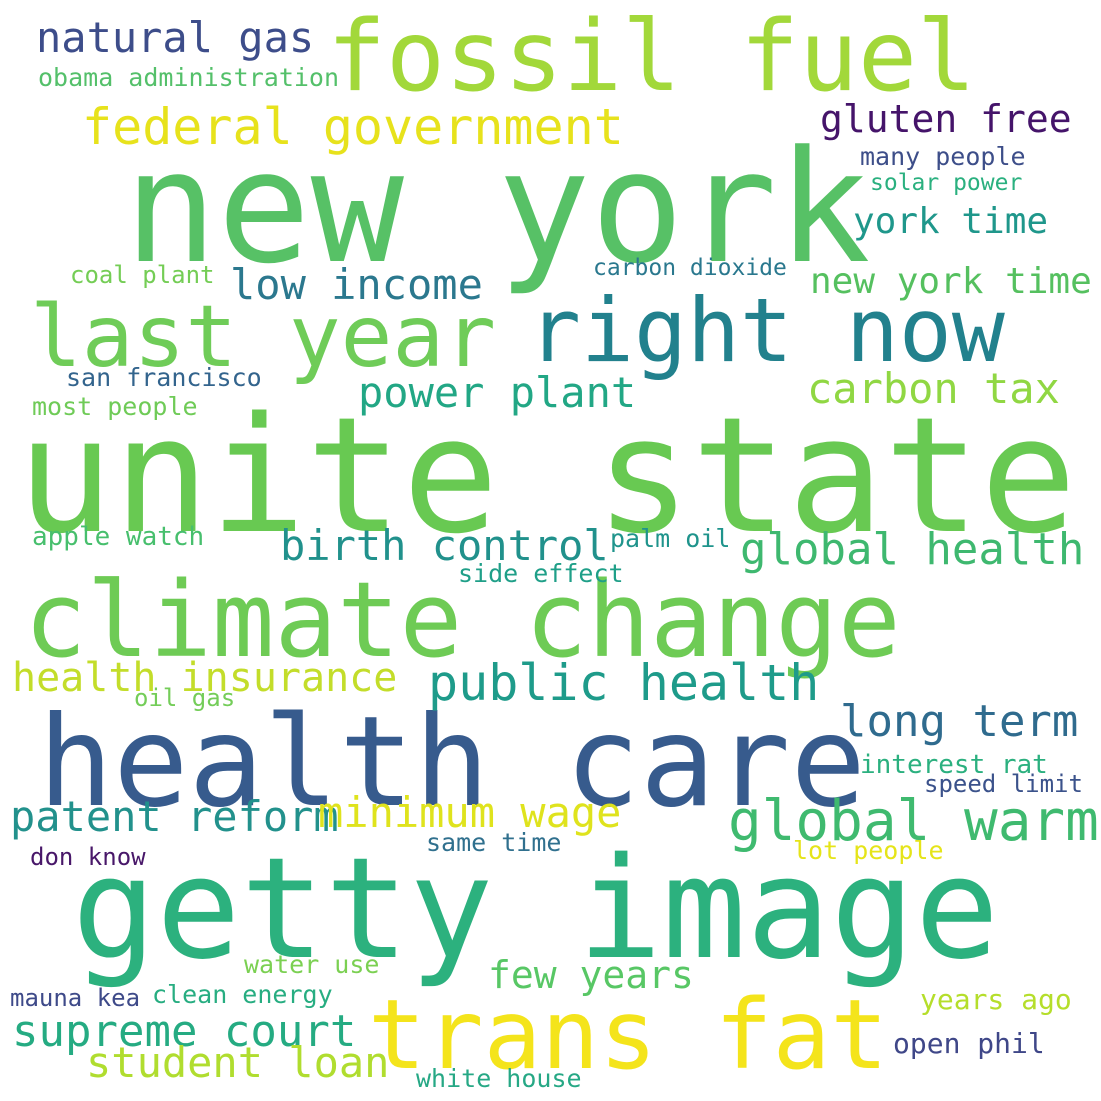  What do you see at coordinates (115, 406) in the screenshot?
I see `word-most-people: most people` at bounding box center [115, 406].